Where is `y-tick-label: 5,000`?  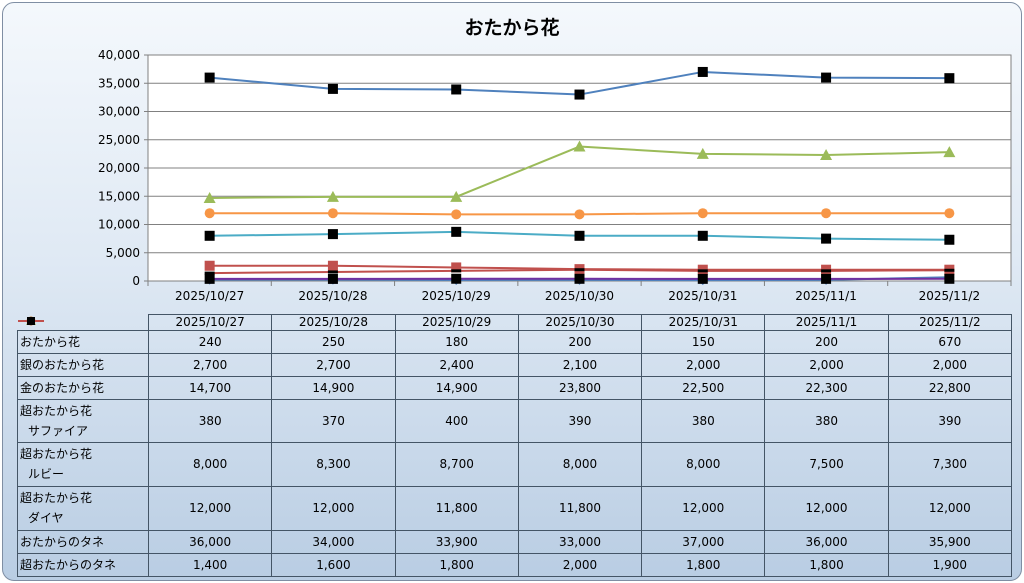 y-tick-label: 5,000 is located at coordinates (123, 253).